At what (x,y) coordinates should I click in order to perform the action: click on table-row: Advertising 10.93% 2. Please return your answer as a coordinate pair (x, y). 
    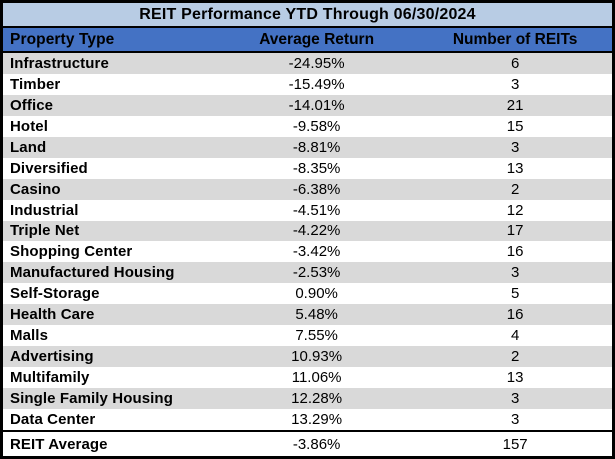
    Looking at the image, I should click on (307, 357).